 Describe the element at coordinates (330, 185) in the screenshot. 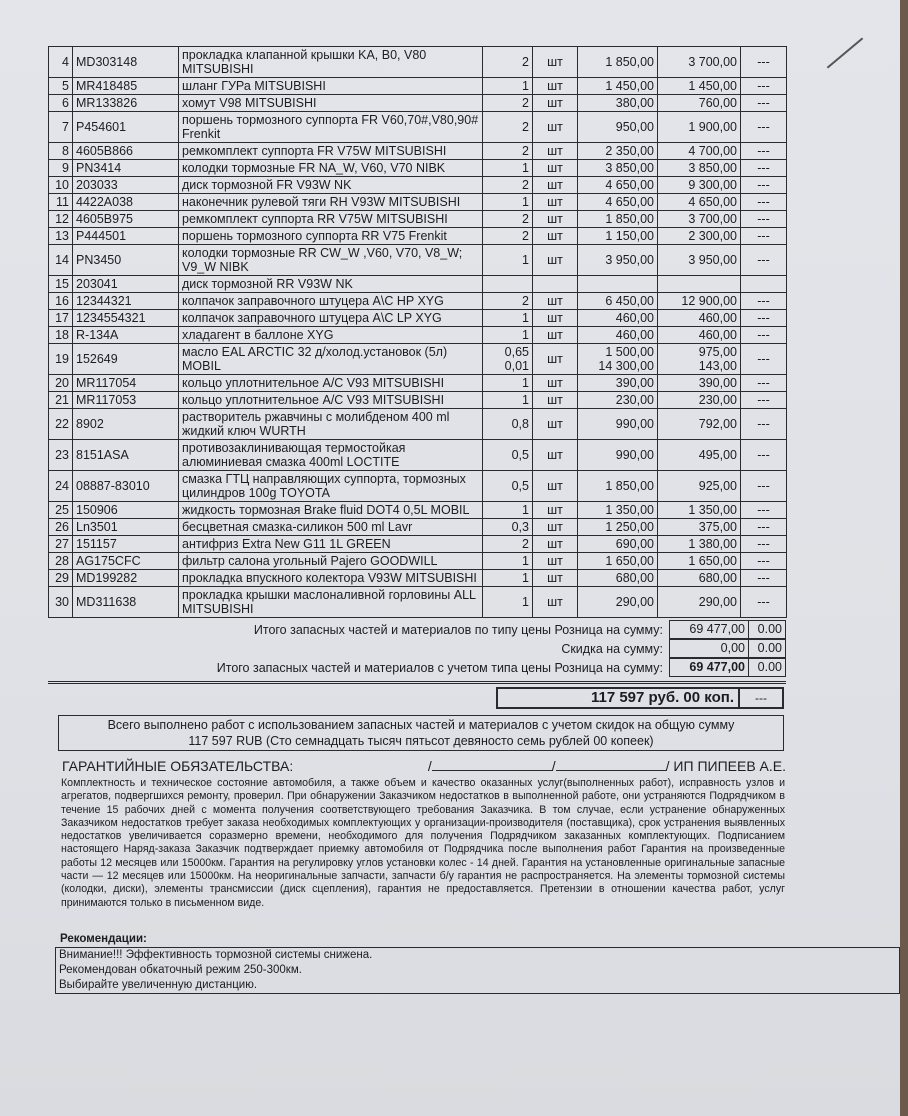

I see `part-name-cell: диск тормозной FR V93W NK` at that location.